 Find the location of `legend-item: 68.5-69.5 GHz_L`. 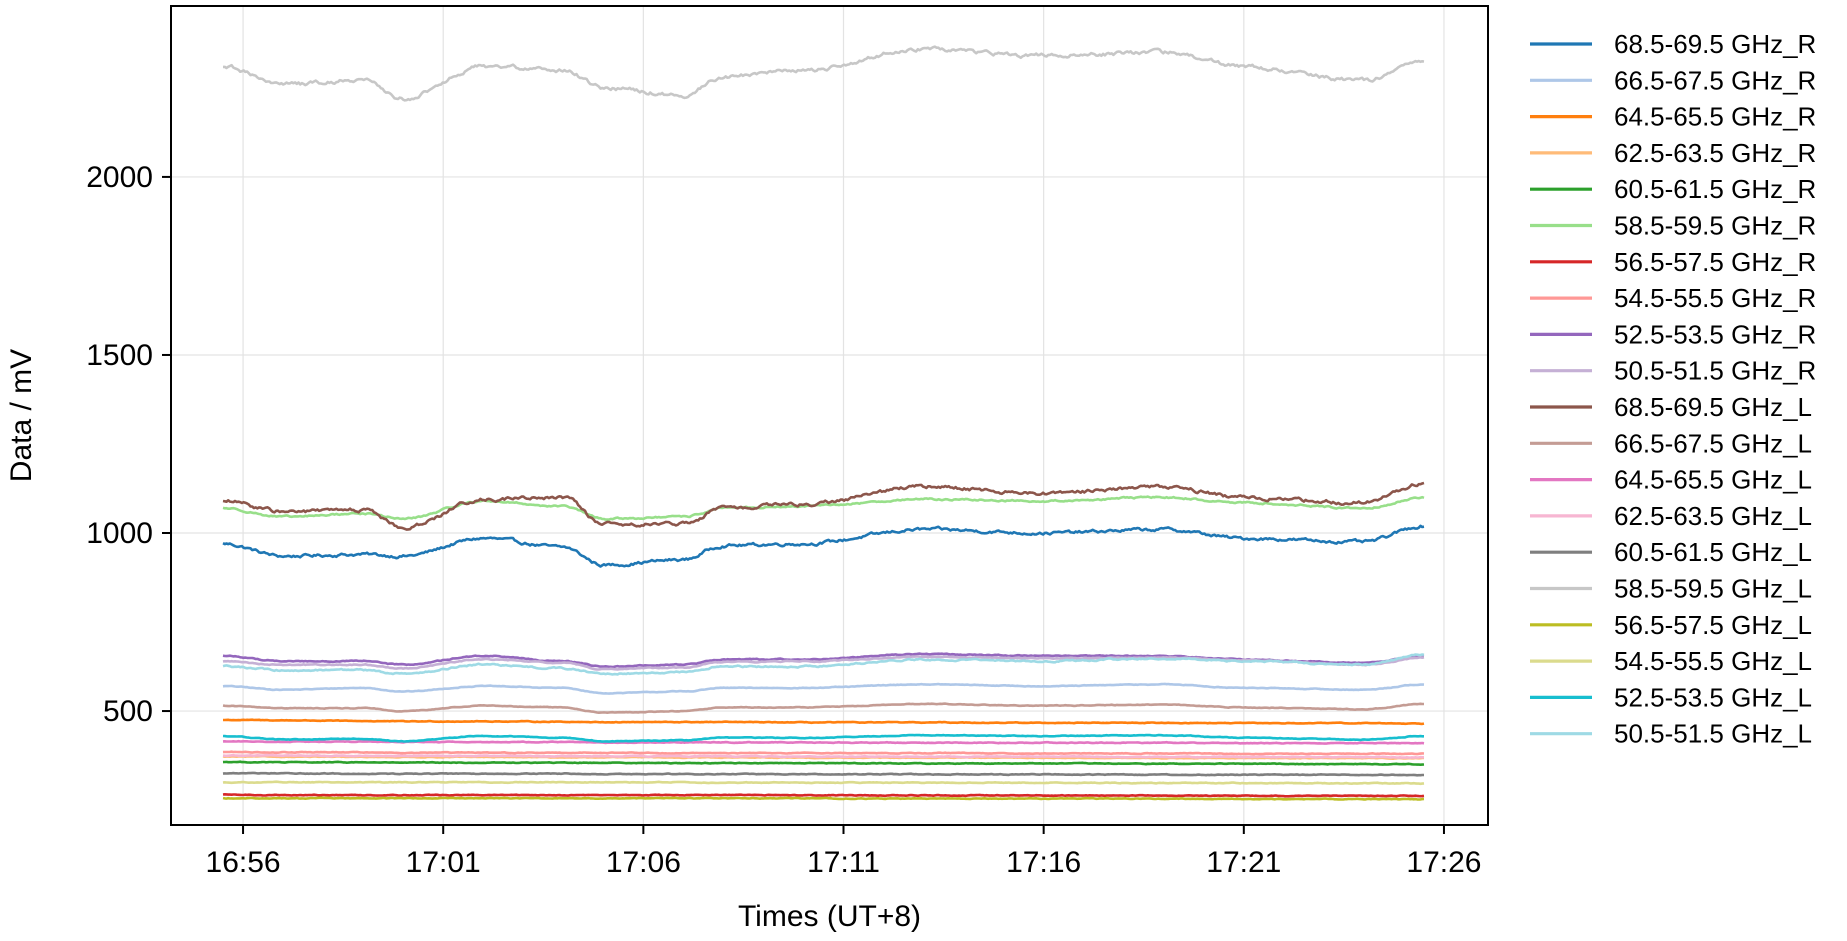

legend-item: 68.5-69.5 GHz_L is located at coordinates (1671, 407).